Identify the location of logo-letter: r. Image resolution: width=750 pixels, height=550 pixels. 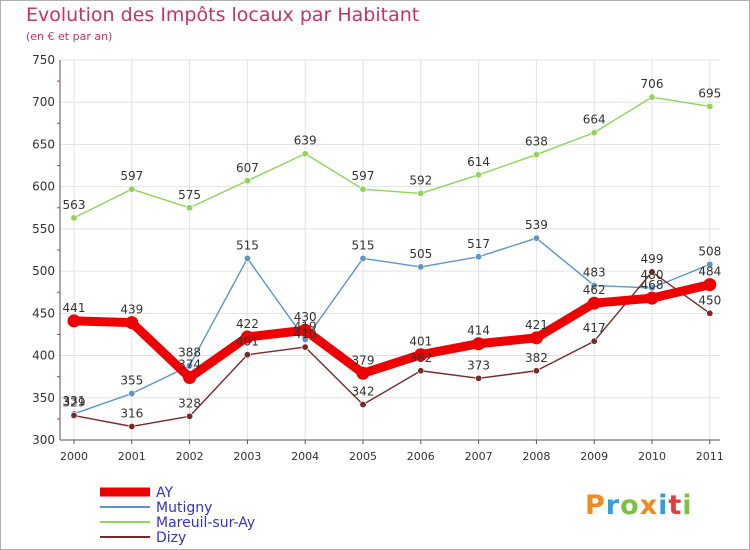
(613, 505).